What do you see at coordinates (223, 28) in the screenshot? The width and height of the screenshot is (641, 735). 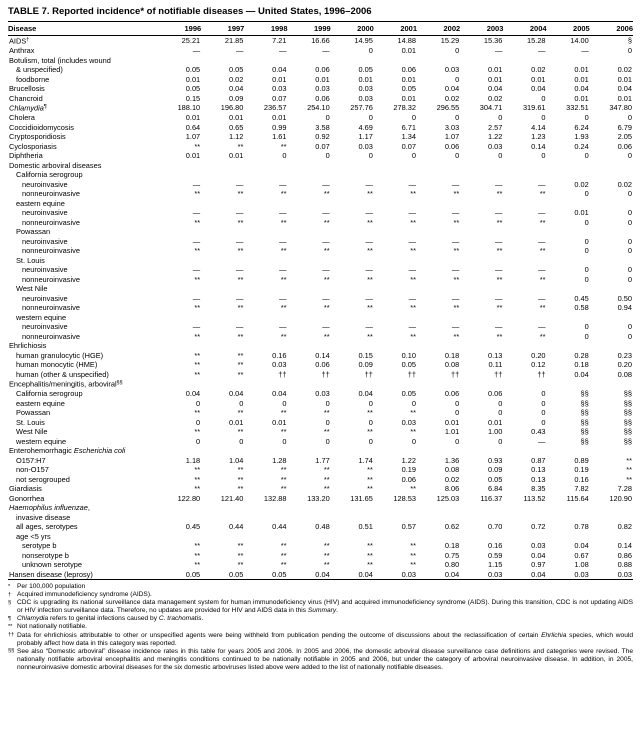 I see `year-column-header: 1997` at bounding box center [223, 28].